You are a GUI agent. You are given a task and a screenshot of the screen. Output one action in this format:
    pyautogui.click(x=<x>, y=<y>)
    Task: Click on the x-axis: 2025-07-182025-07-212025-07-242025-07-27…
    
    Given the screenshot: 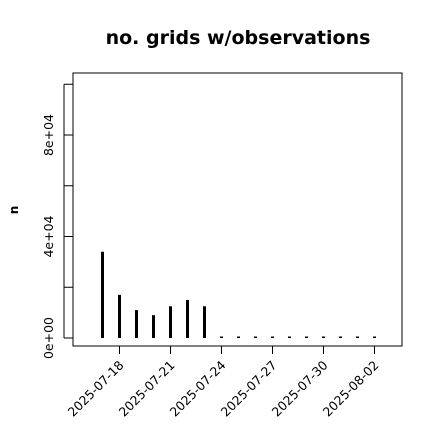 What is the action you would take?
    pyautogui.click(x=223, y=382)
    